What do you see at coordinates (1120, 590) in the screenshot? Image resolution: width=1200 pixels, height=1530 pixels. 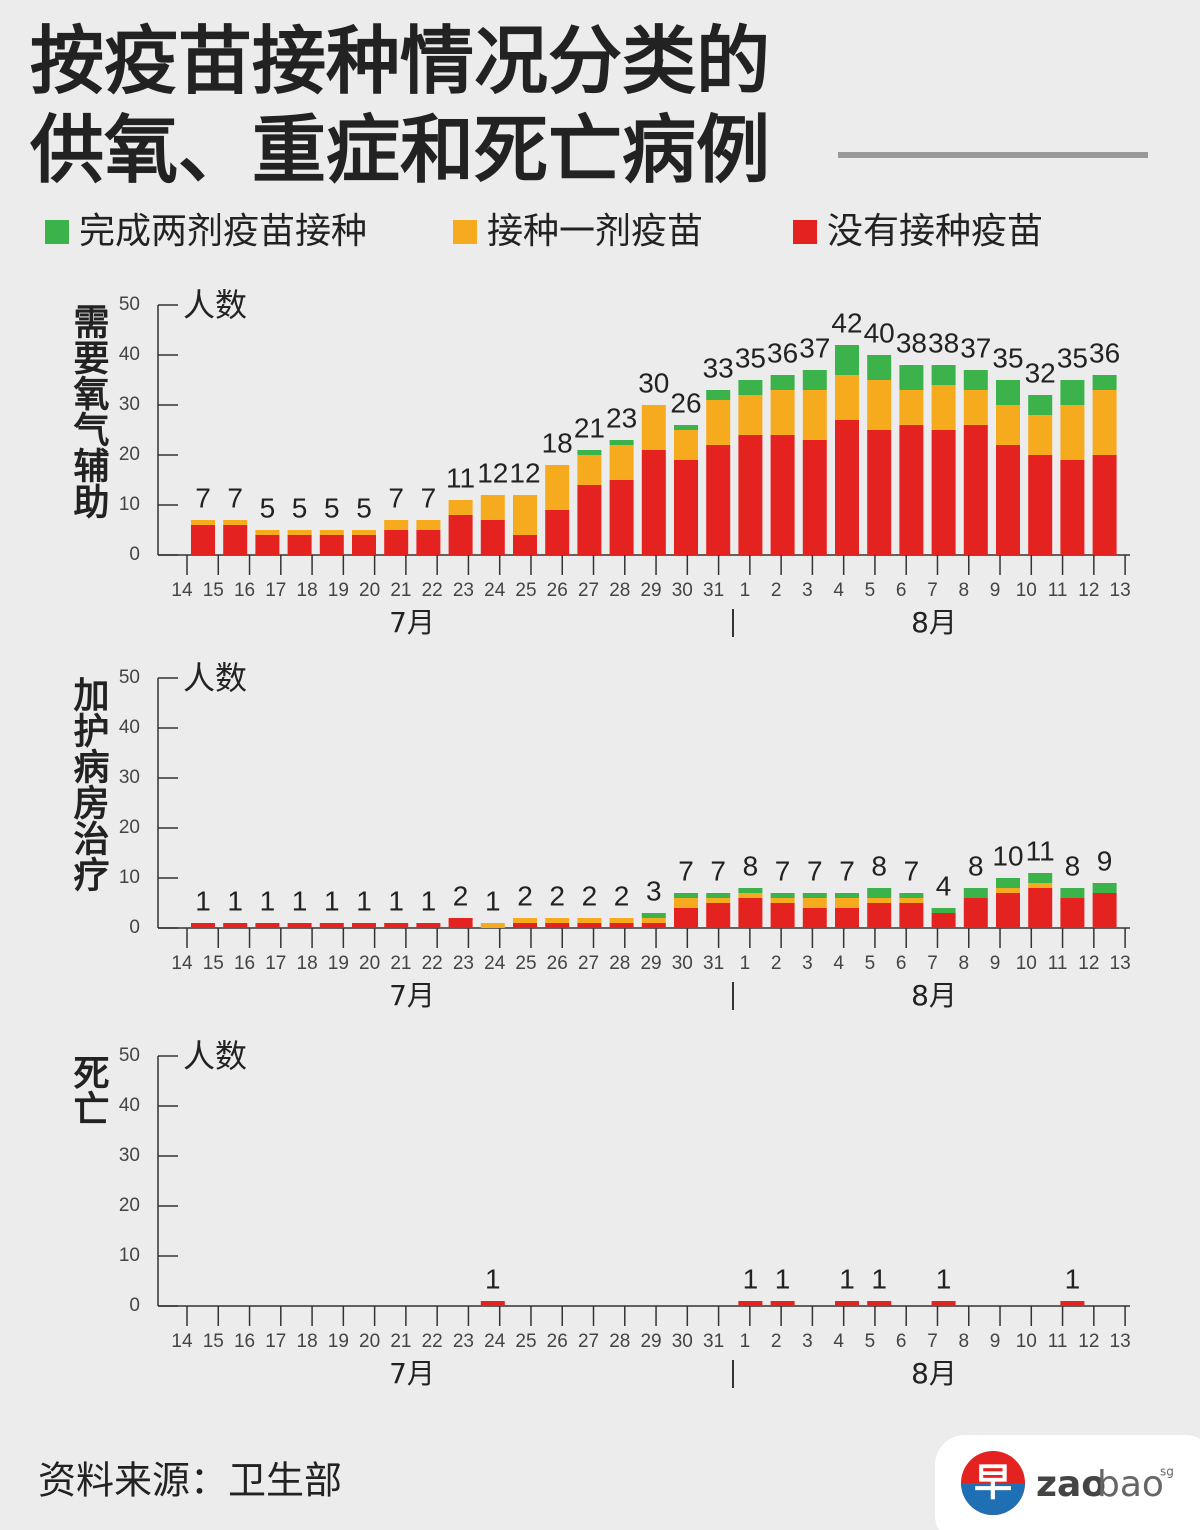 I see `x-tick-label: 13` at bounding box center [1120, 590].